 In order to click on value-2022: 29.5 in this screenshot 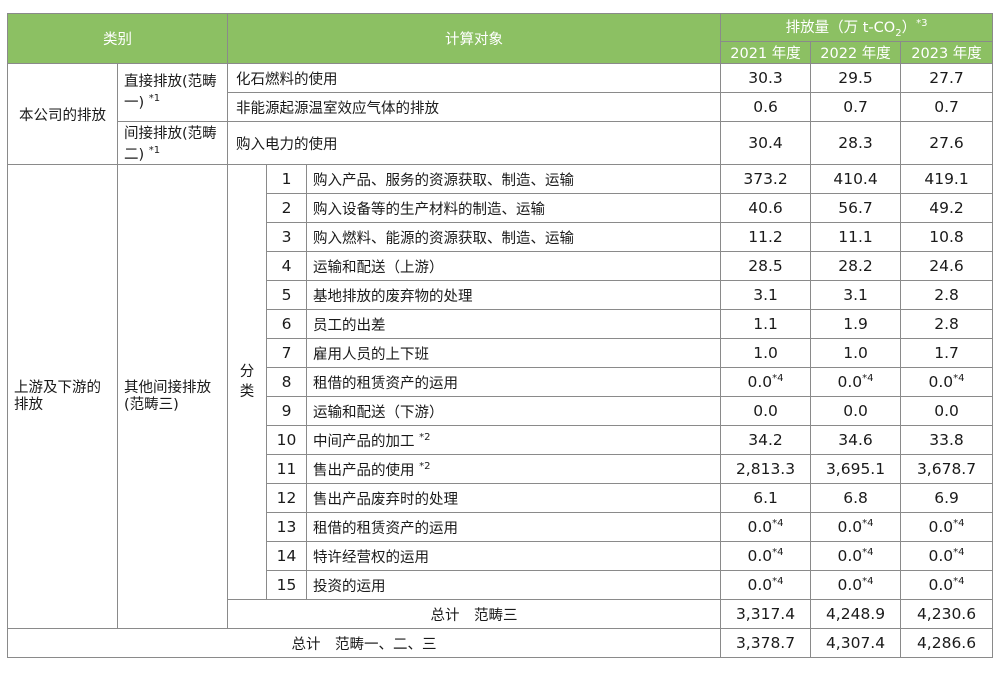, I will do `click(856, 78)`.